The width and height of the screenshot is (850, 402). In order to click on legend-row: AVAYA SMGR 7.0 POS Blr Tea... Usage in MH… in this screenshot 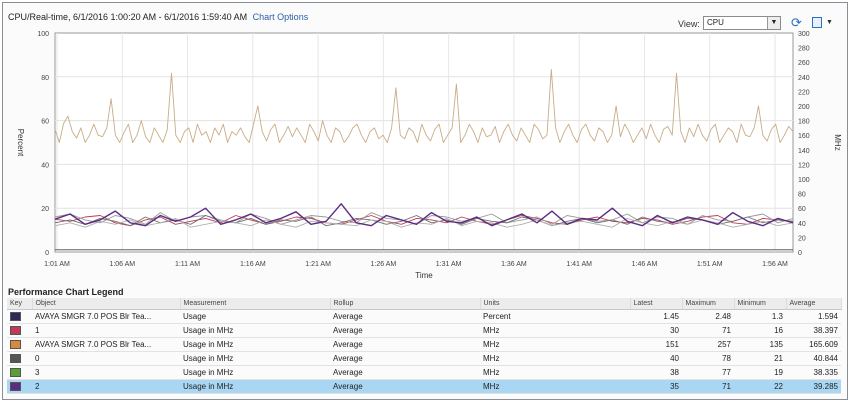, I will do `click(424, 344)`.